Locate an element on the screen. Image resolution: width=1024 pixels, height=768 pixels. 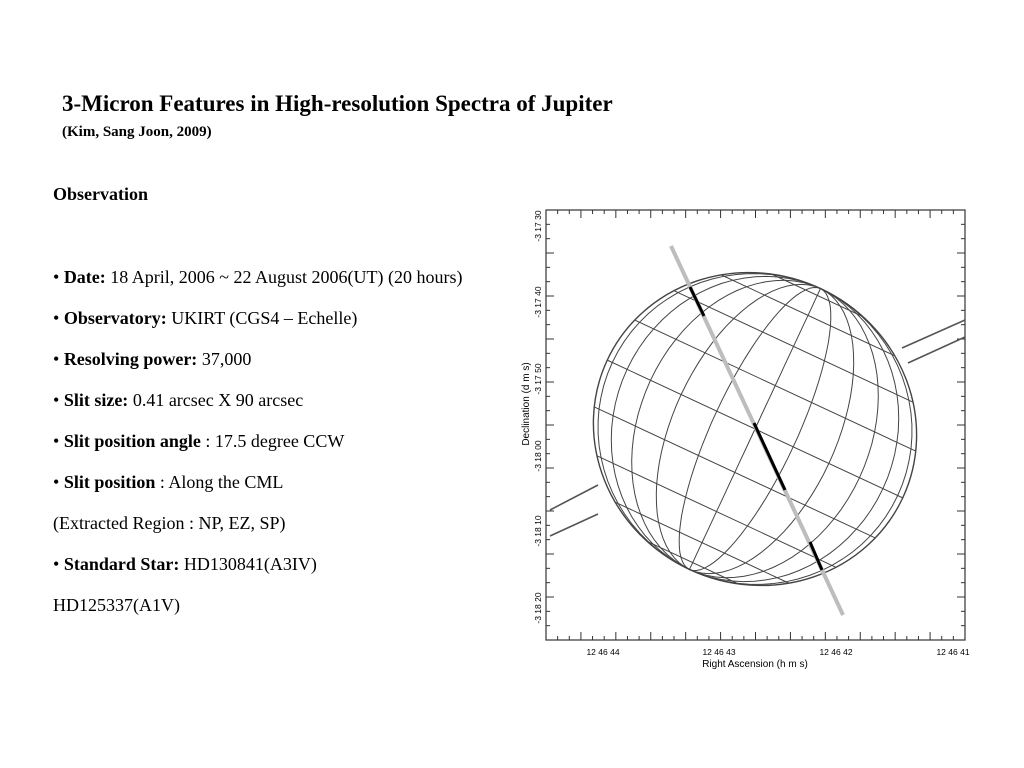
ring-line-lower is located at coordinates (757, 436).